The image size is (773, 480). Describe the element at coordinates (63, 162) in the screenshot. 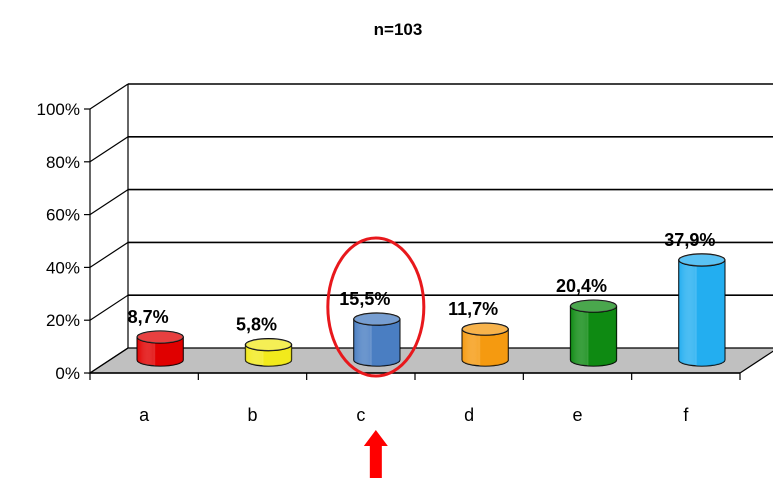

I see `y-tick-label: 80%` at that location.